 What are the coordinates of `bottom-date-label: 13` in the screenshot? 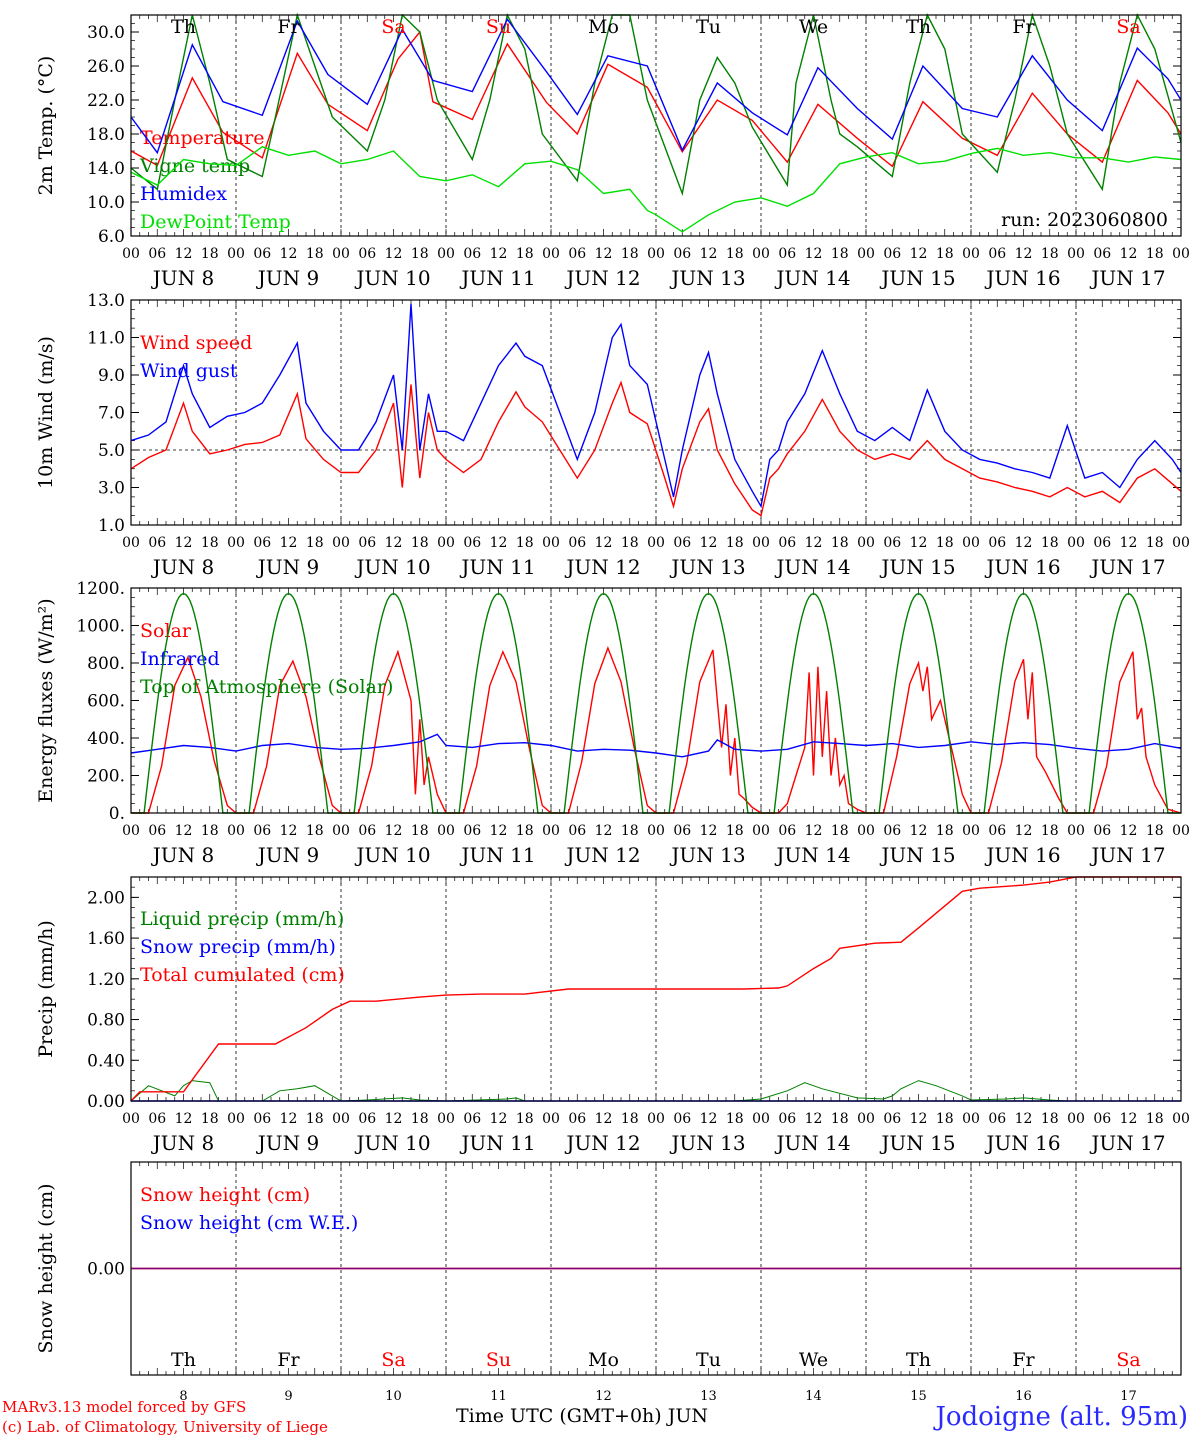 It's located at (708, 1396).